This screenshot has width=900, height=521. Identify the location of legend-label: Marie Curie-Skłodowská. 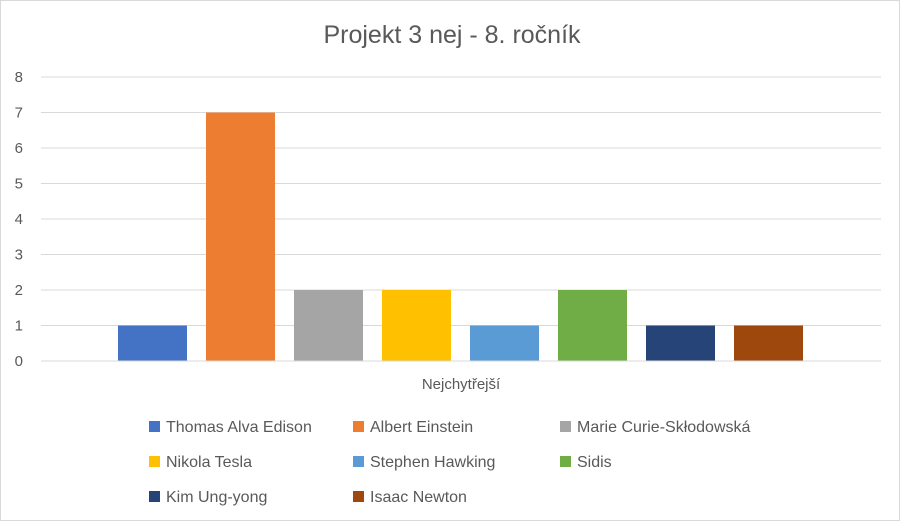
(663, 427).